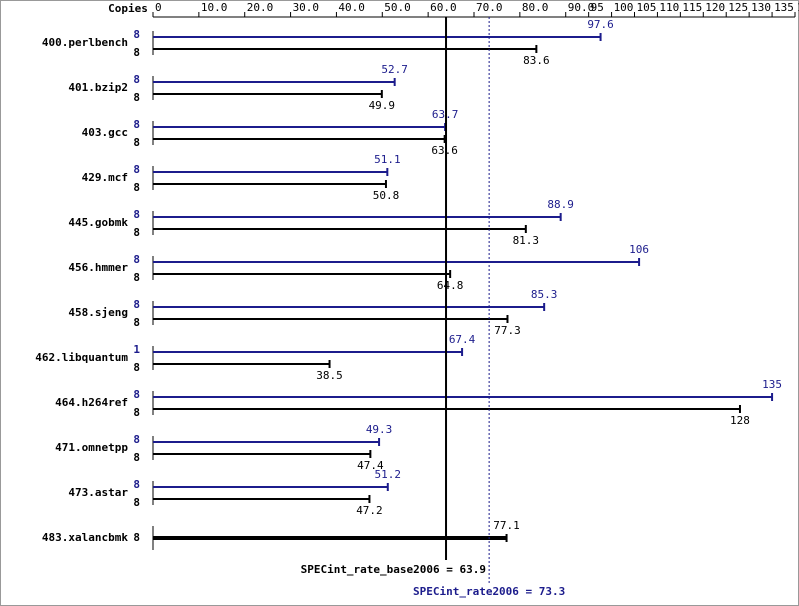 This screenshot has width=799, height=606. Describe the element at coordinates (136, 349) in the screenshot. I see `copies-label: 1` at that location.